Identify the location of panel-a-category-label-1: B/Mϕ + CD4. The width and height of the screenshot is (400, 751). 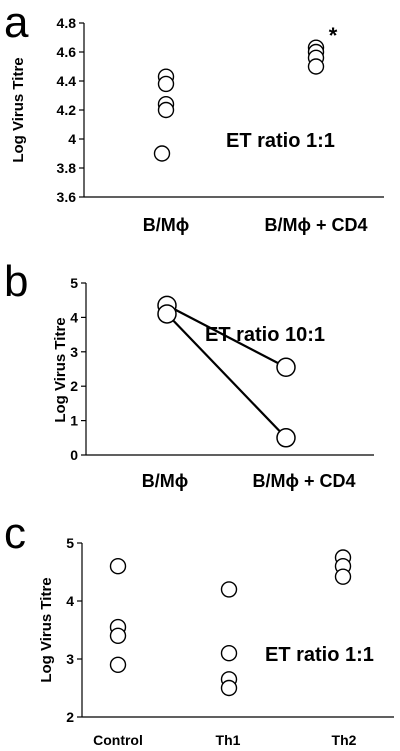
(315, 225).